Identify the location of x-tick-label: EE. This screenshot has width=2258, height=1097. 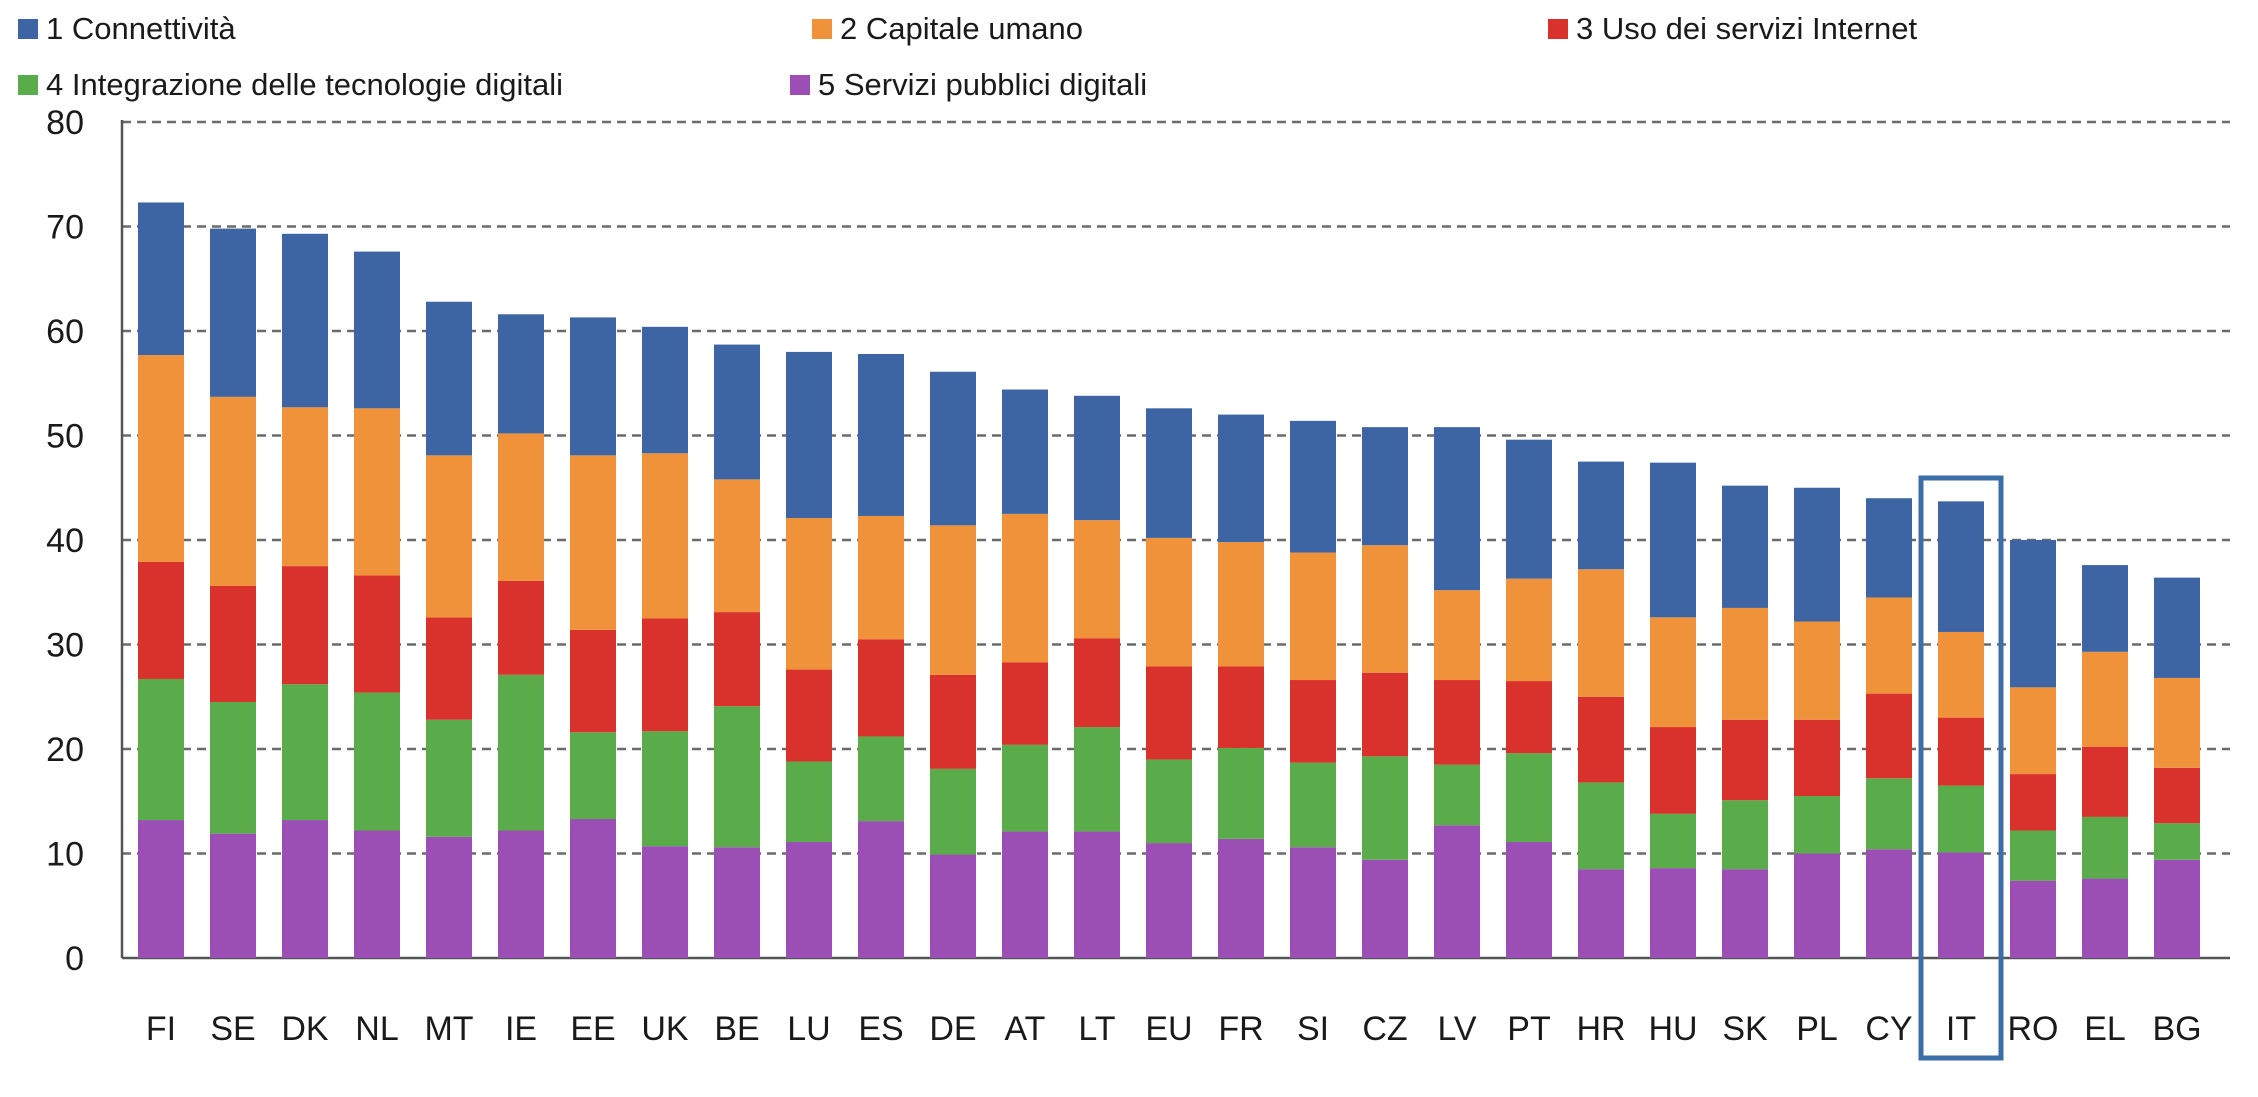
(592, 1029).